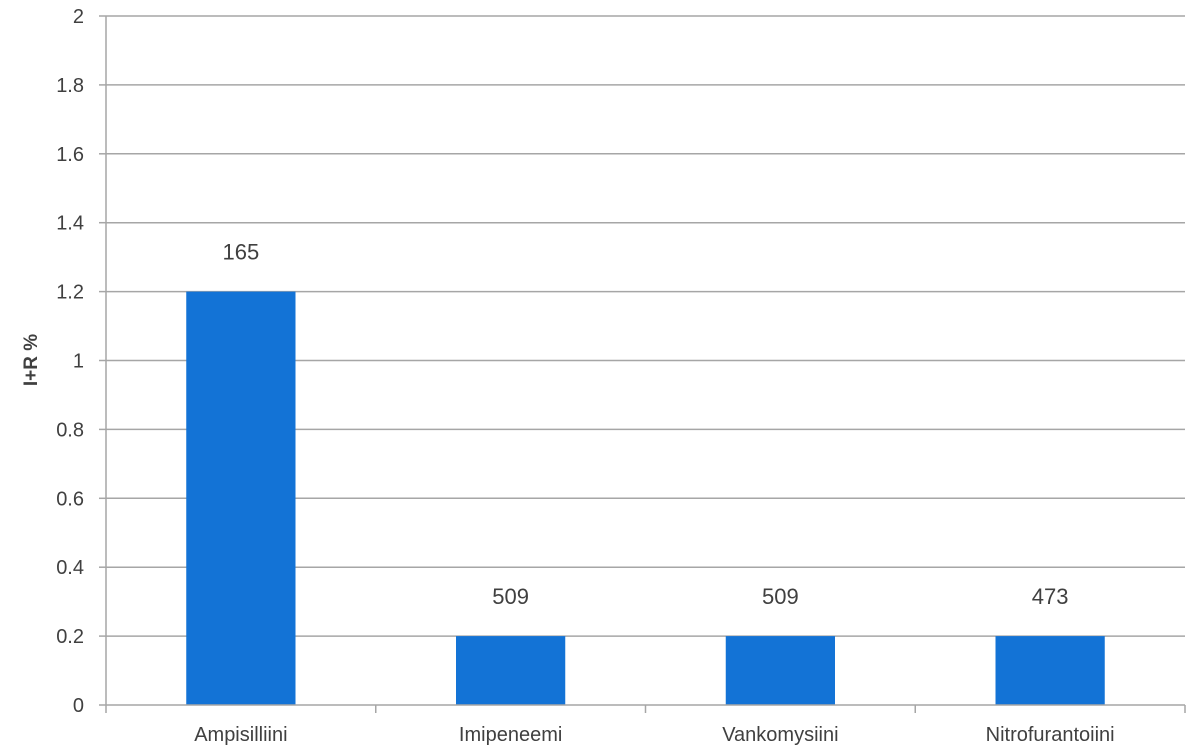 Image resolution: width=1191 pixels, height=753 pixels. What do you see at coordinates (78, 17) in the screenshot?
I see `y-tick-label: 2` at bounding box center [78, 17].